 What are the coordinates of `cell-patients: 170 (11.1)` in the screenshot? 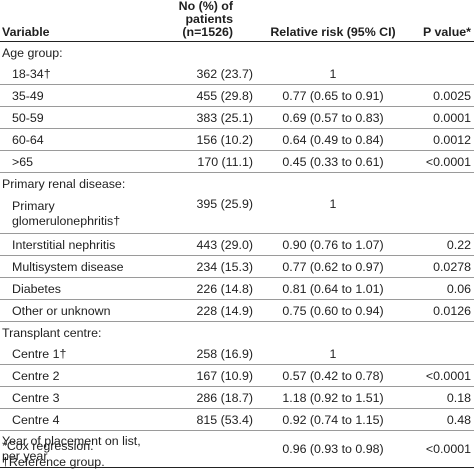 It's located at (206, 161).